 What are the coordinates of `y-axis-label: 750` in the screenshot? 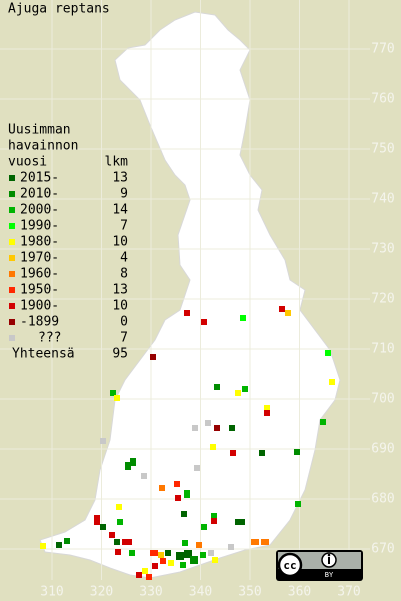 It's located at (382, 149).